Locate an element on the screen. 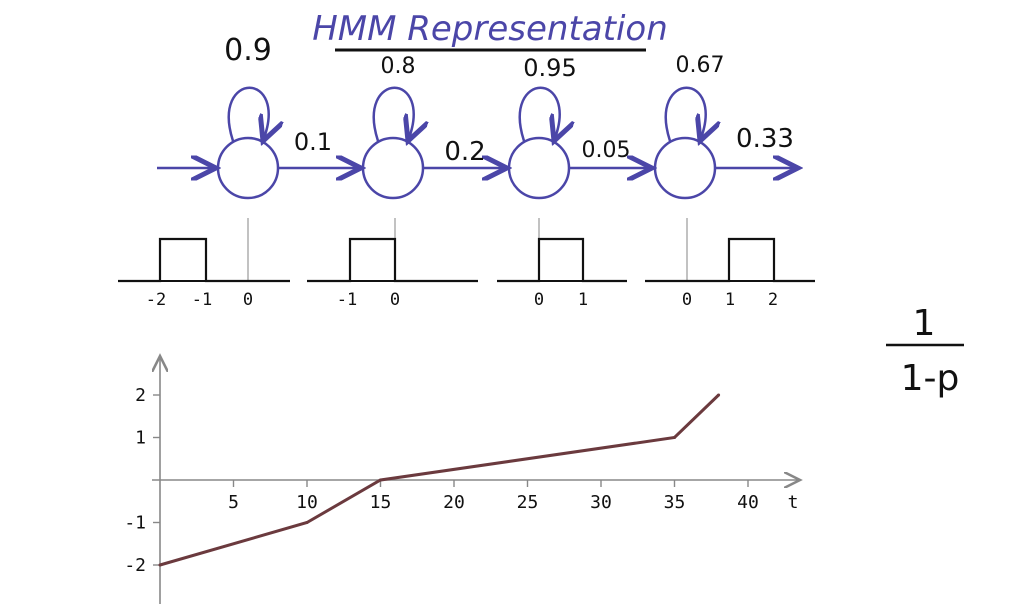 Image resolution: width=1010 pixels, height=612 pixels. y-tick-label: 2 is located at coordinates (140, 395).